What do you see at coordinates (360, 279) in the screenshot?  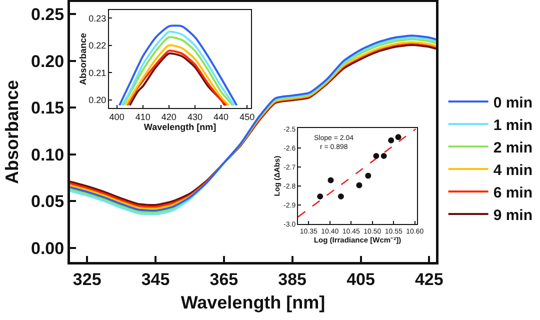 I see `x-tick-label: 405` at bounding box center [360, 279].